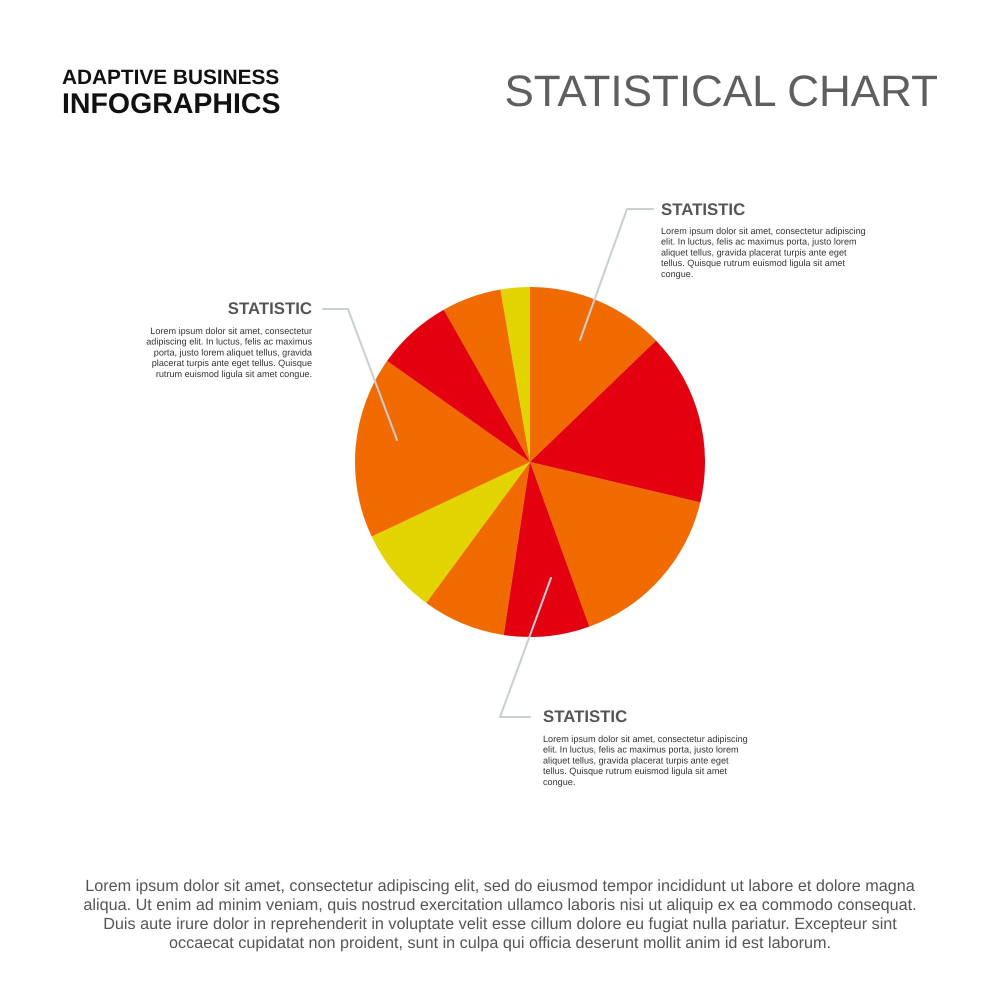  What do you see at coordinates (721, 91) in the screenshot?
I see `chart-title: STATISTICAL CHART` at bounding box center [721, 91].